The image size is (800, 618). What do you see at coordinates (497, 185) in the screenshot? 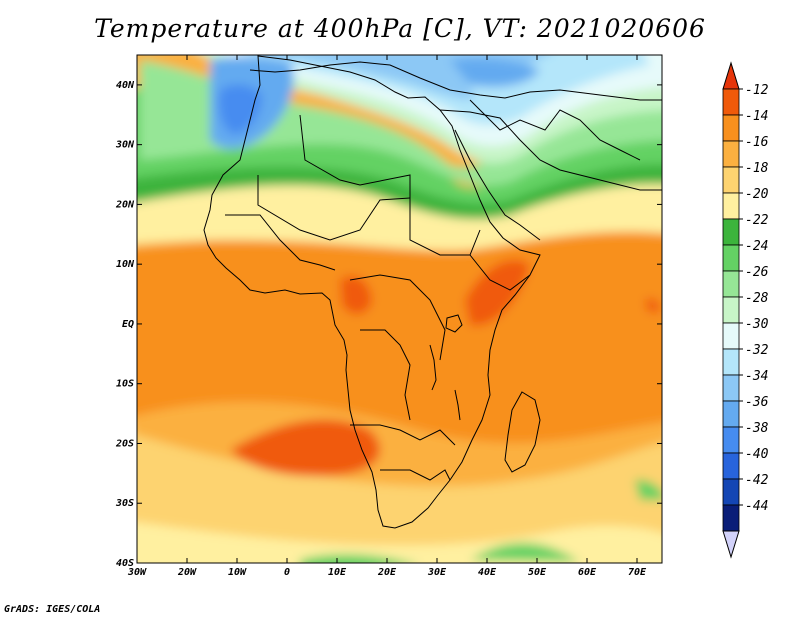
I see `red-sea-coast` at bounding box center [497, 185].